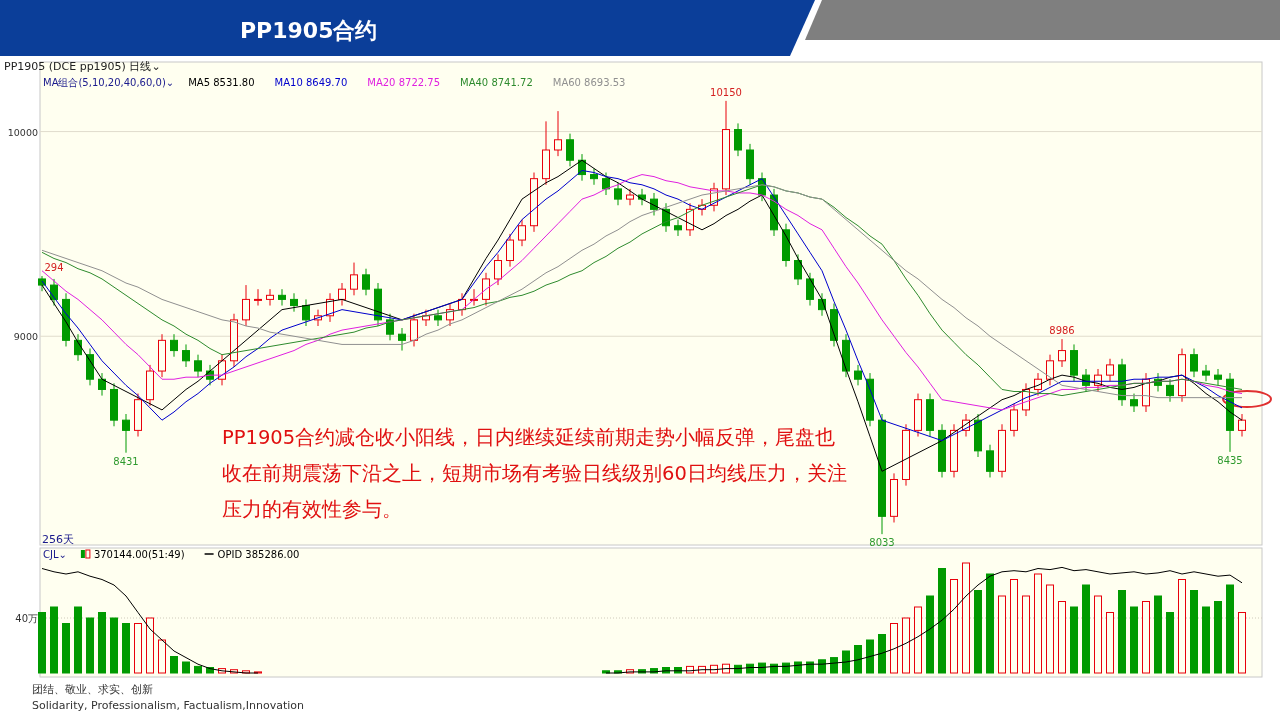  What do you see at coordinates (25, 337) in the screenshot?
I see `tick-label: 9000` at bounding box center [25, 337].